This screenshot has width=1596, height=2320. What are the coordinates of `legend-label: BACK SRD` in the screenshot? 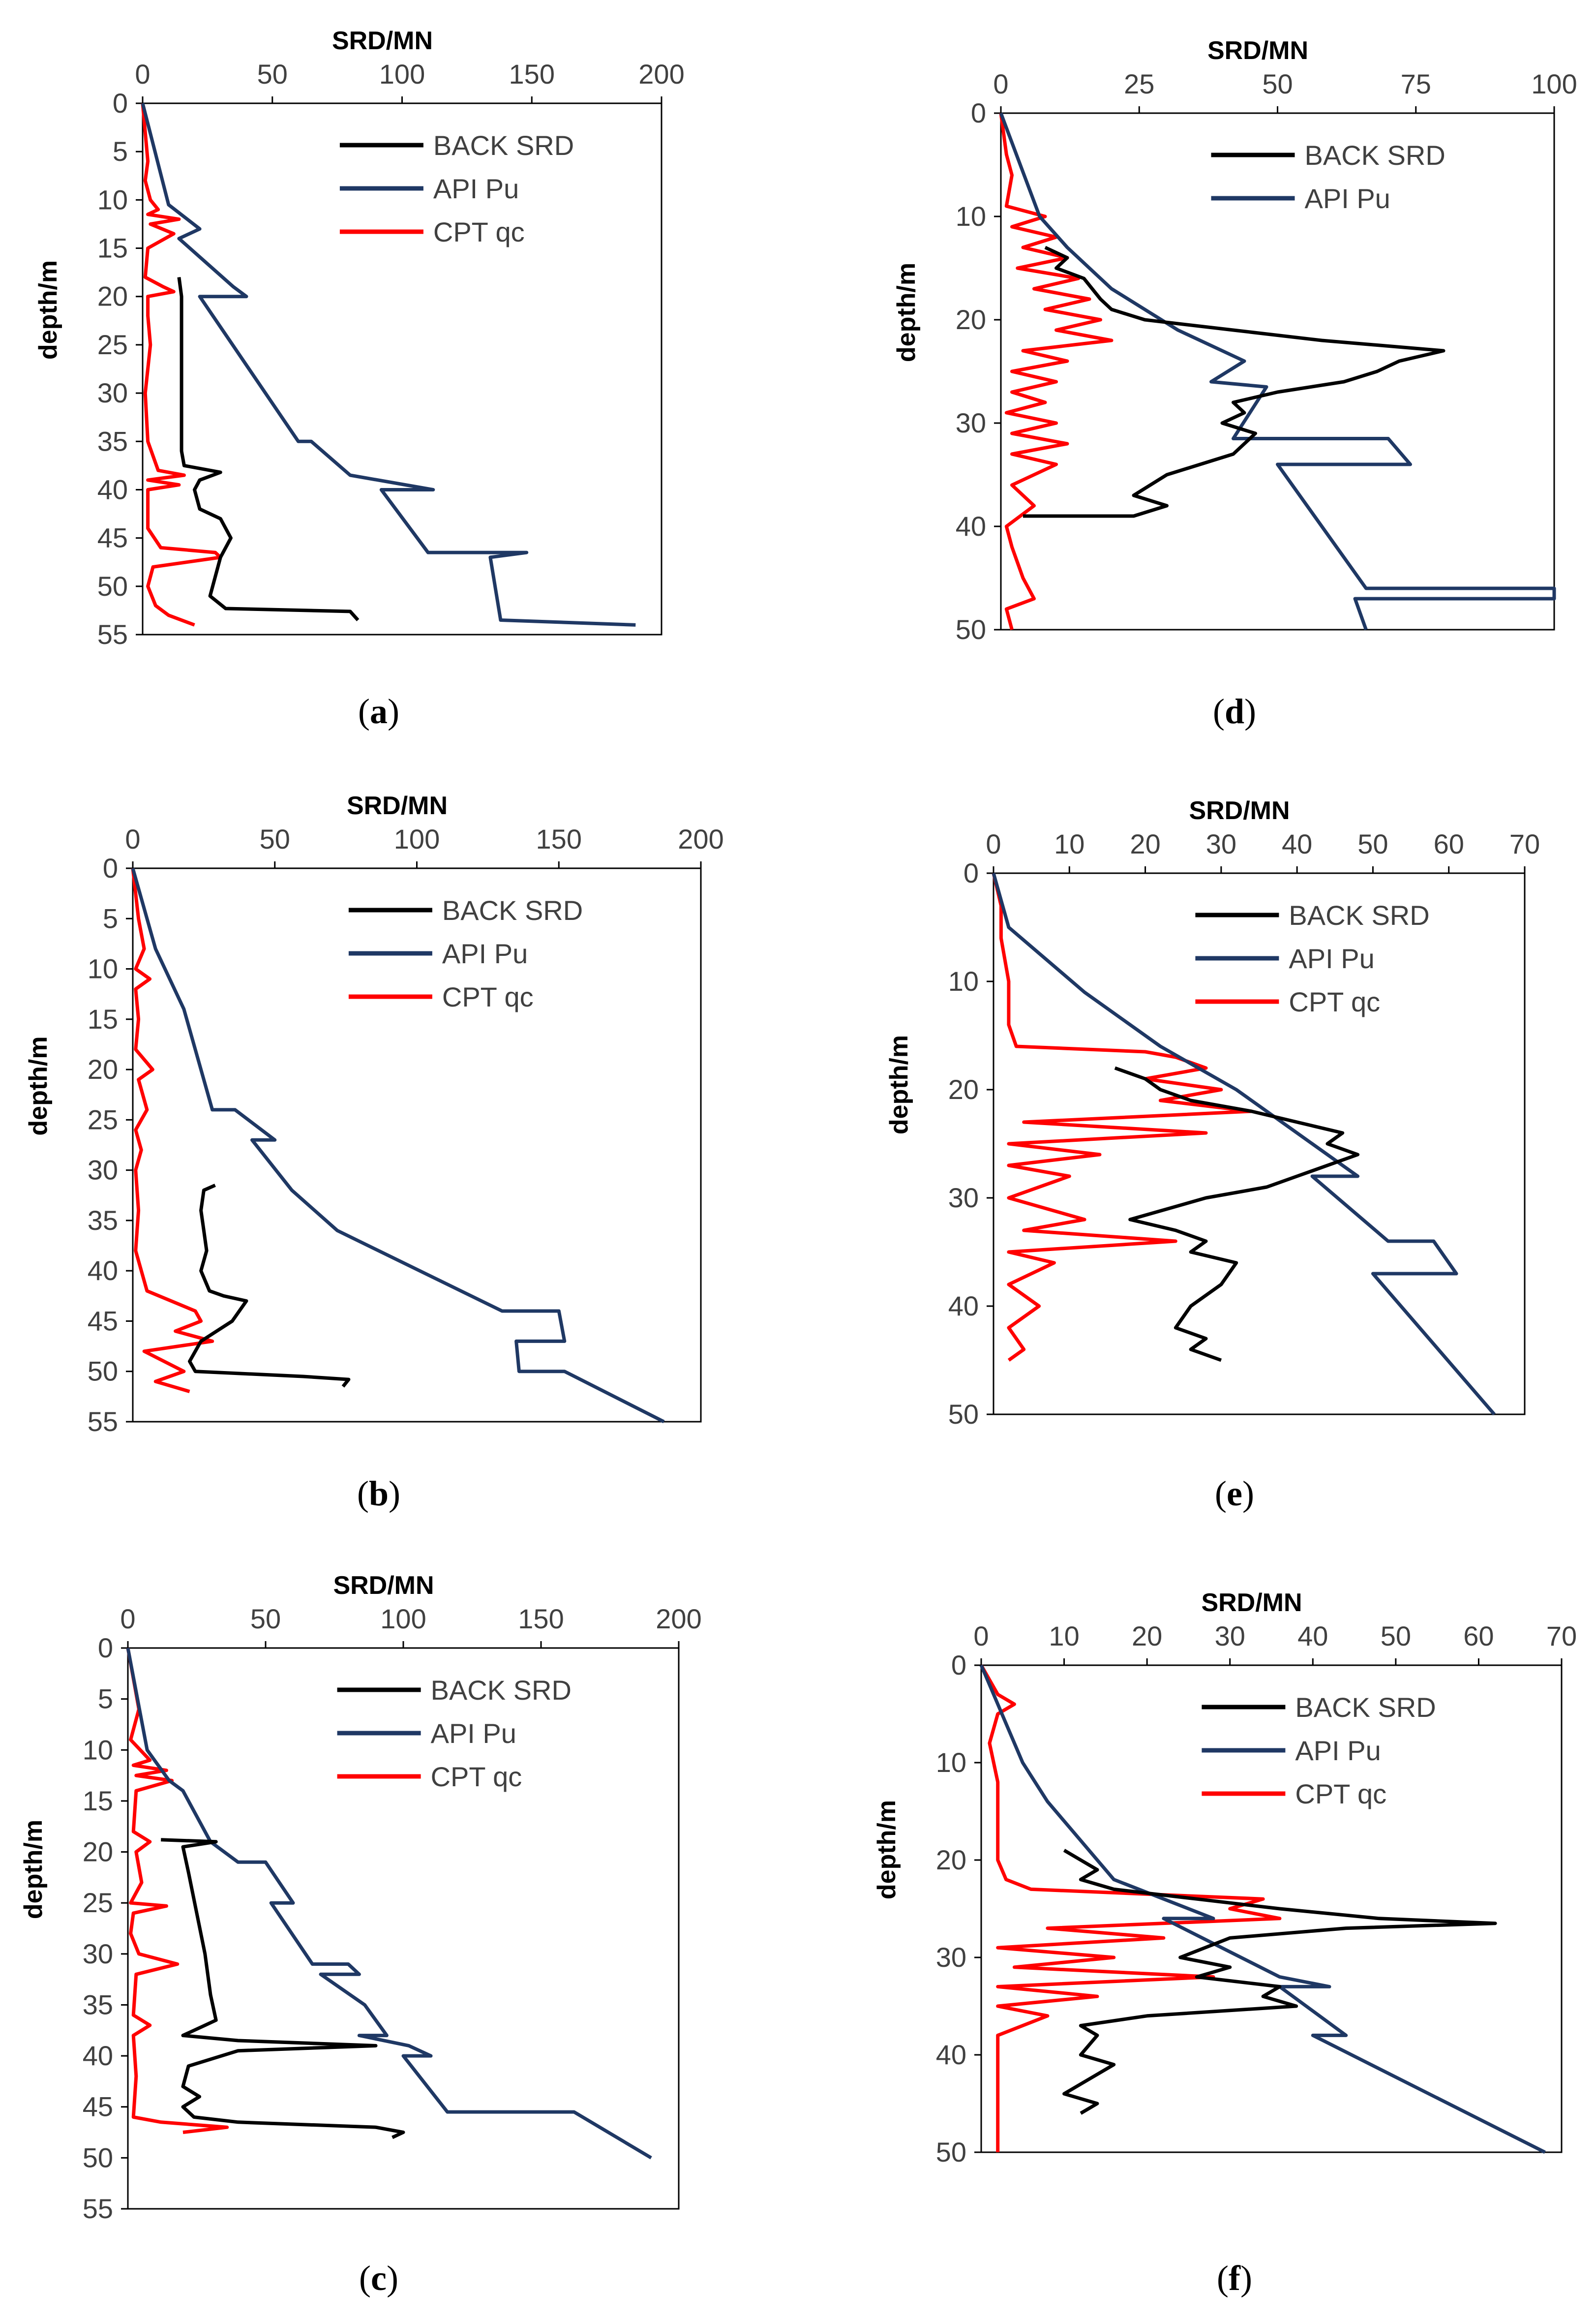 It's located at (503, 145).